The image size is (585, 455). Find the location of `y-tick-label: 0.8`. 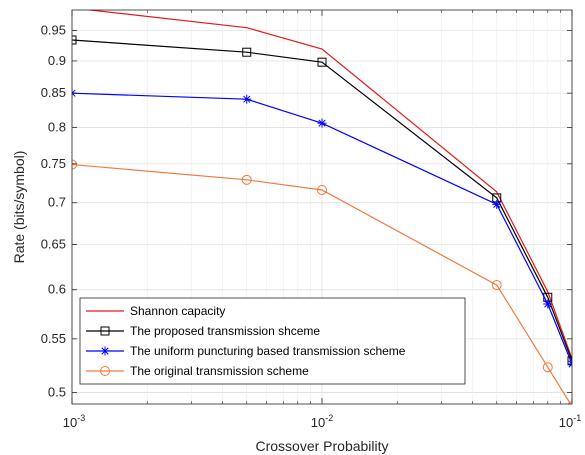

y-tick-label: 0.8 is located at coordinates (57, 126).